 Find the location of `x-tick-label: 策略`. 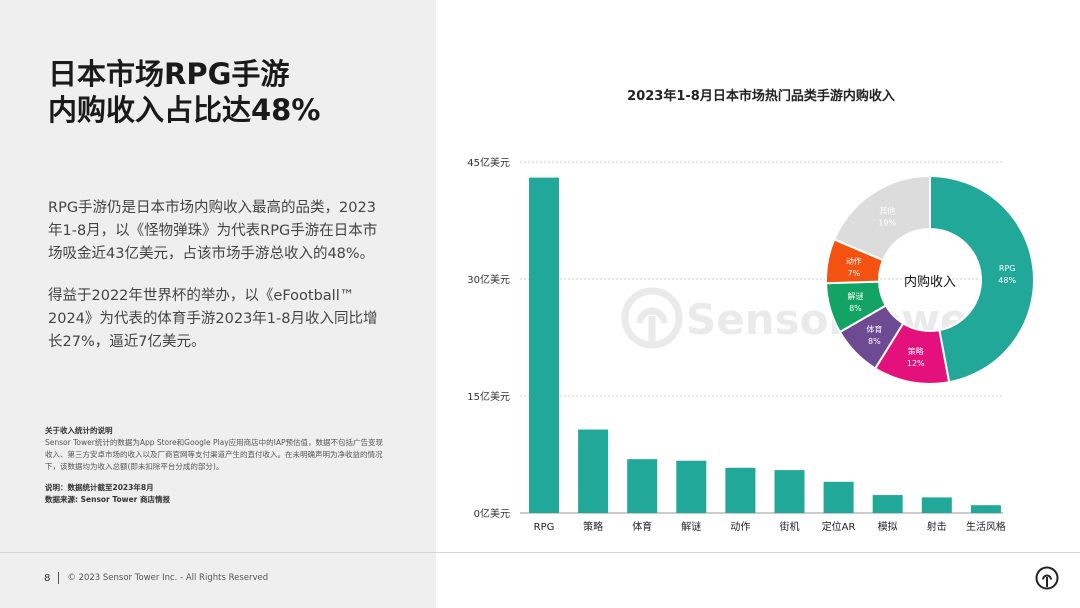

x-tick-label: 策略 is located at coordinates (593, 526).